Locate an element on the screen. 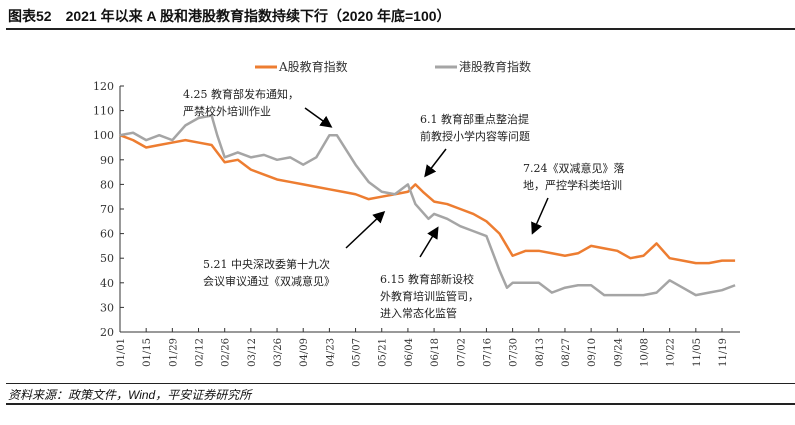  annotation-text: 外教育培训监管司， is located at coordinates (429, 296).